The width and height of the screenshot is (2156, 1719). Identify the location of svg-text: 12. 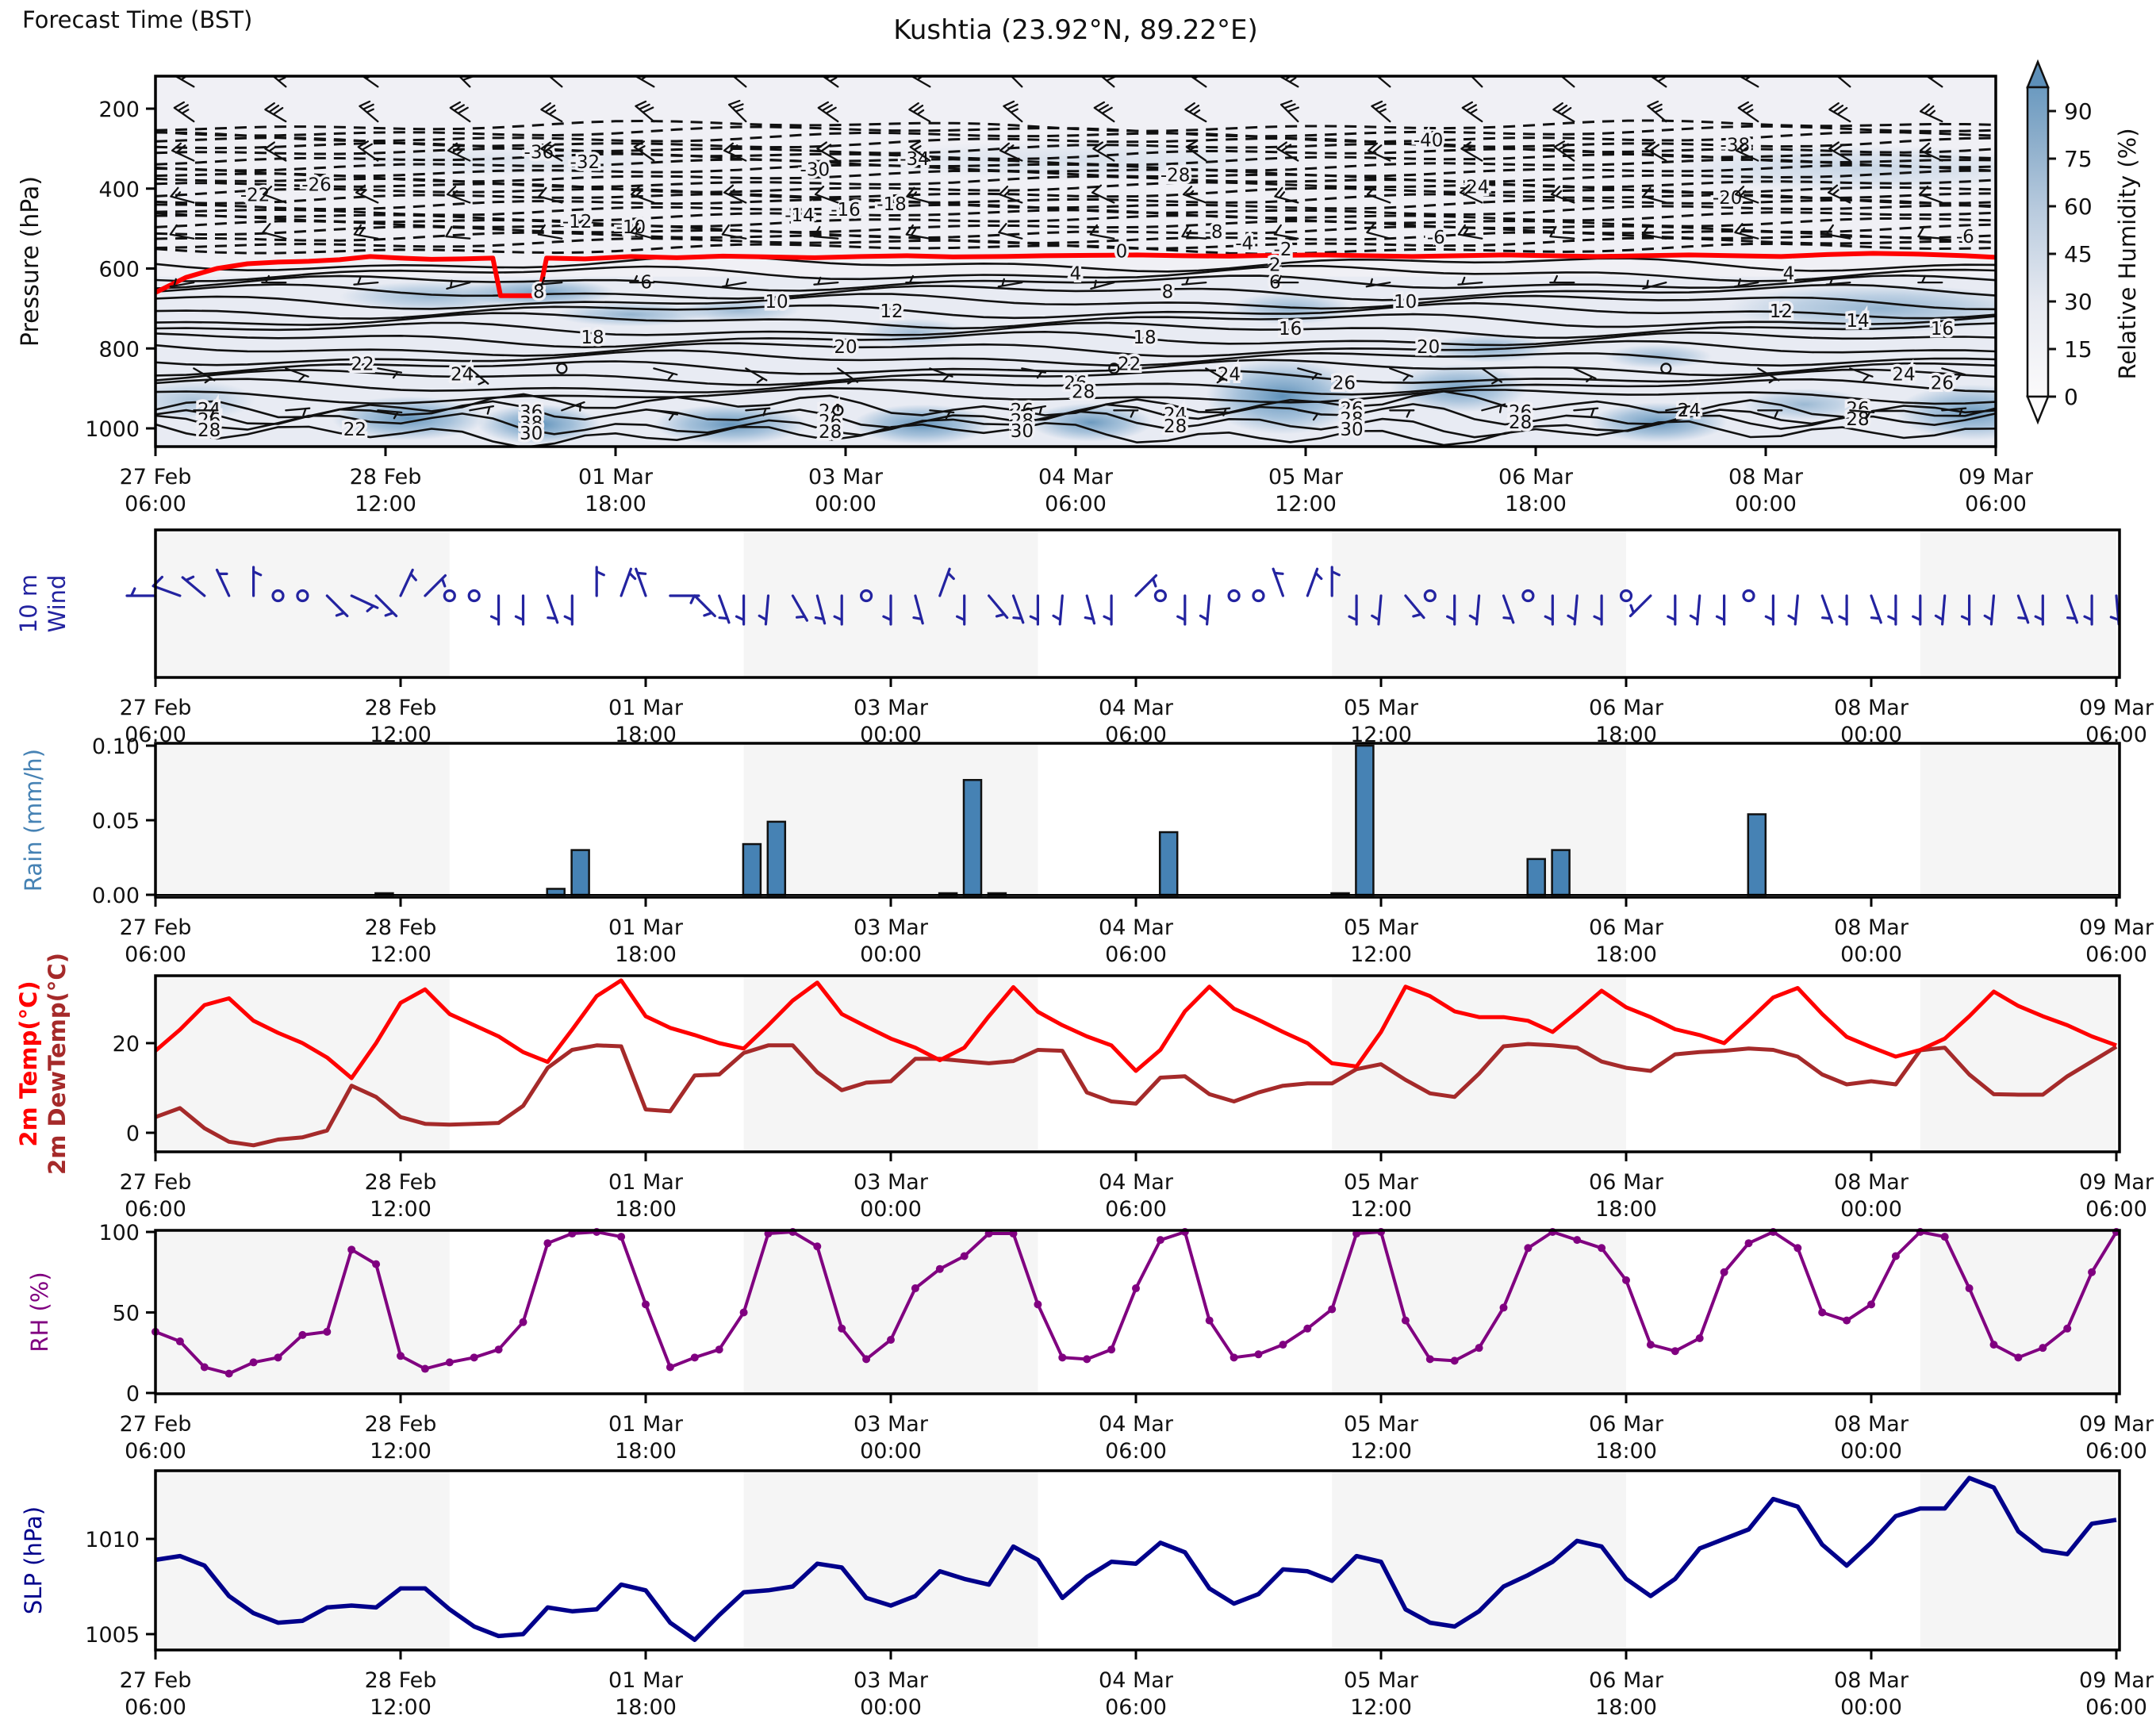
(891, 311).